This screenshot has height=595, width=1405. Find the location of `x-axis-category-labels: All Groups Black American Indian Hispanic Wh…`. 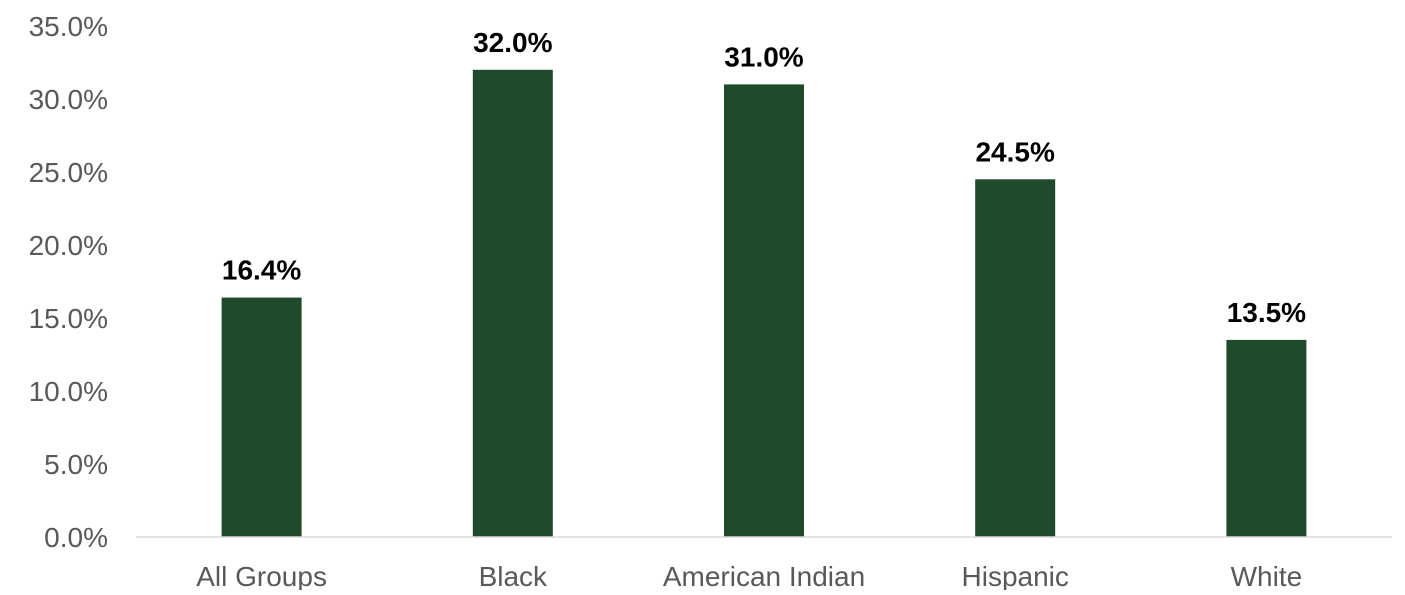

x-axis-category-labels: All Groups Black American Indian Hispanic Wh… is located at coordinates (749, 576).